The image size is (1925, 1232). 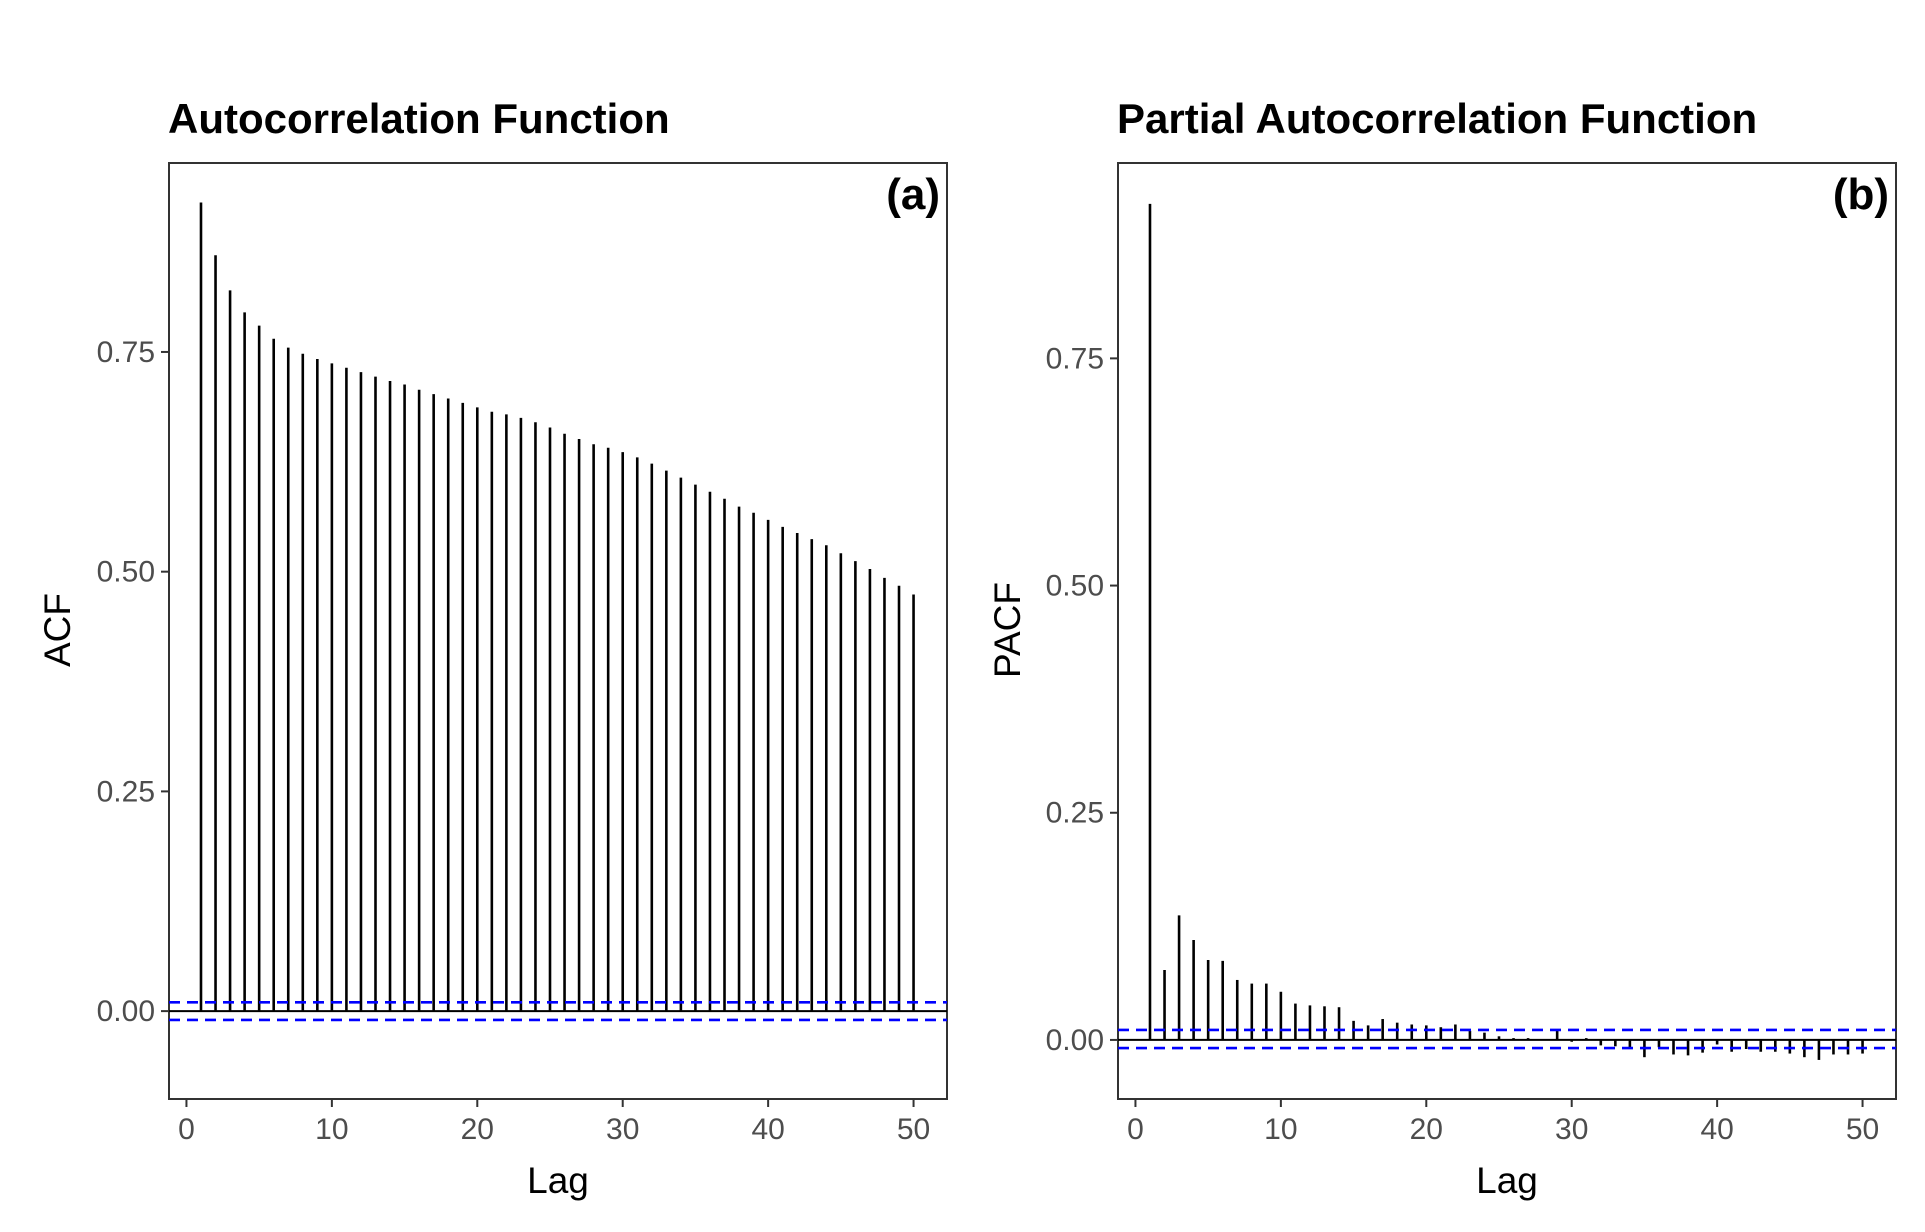 What do you see at coordinates (554, 1122) in the screenshot?
I see `acf-x-axis: 0 10 20 30 40 50` at bounding box center [554, 1122].